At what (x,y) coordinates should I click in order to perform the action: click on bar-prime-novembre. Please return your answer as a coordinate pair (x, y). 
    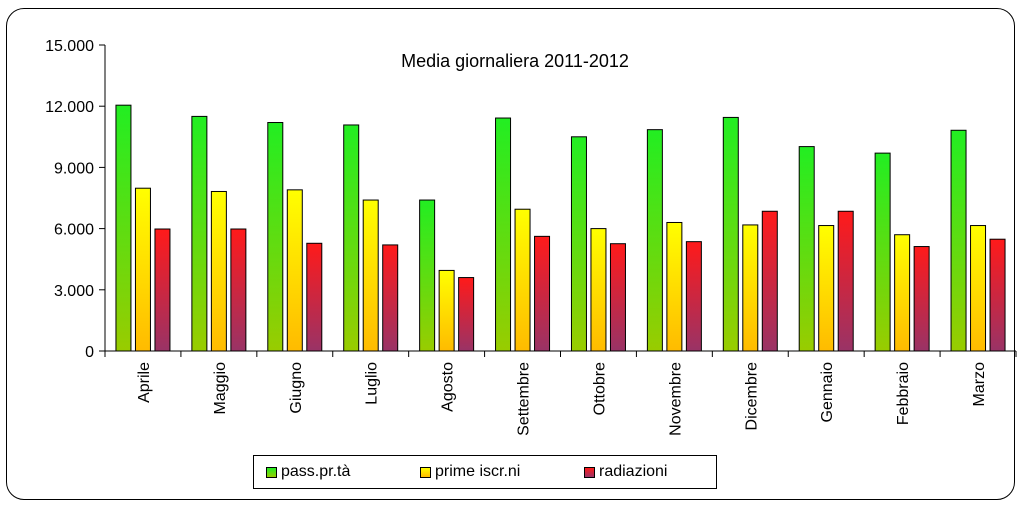
    Looking at the image, I should click on (674, 286).